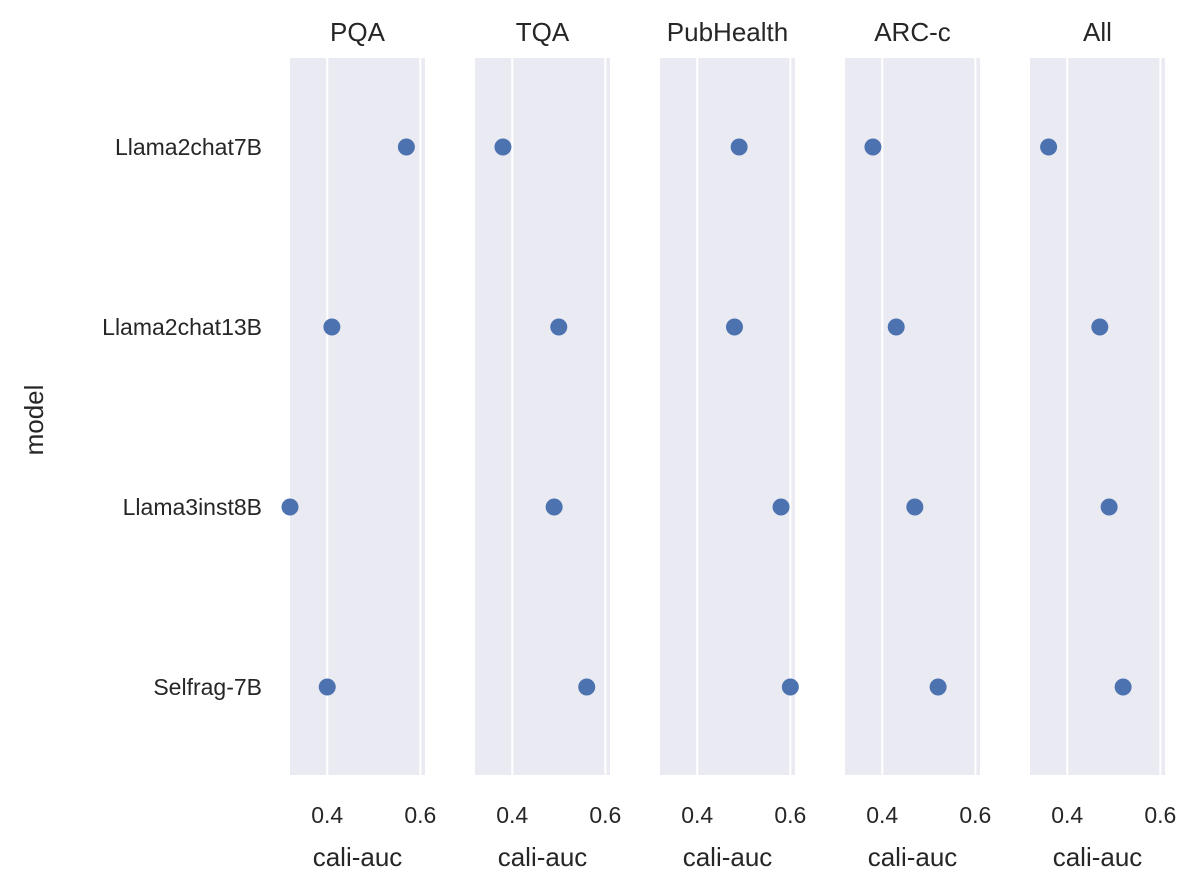 This screenshot has height=890, width=1199. I want to click on category-label-3: Selfrag-7B, so click(207, 687).